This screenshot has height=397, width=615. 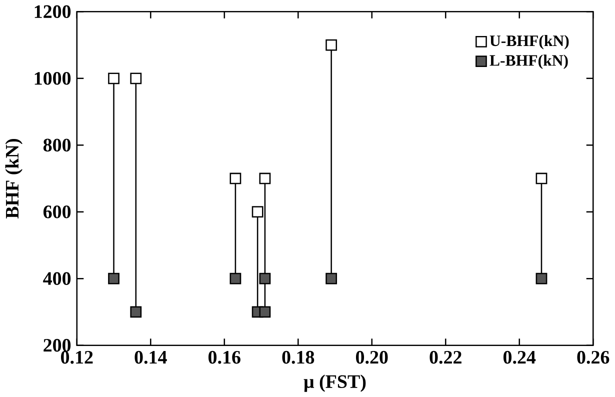 What do you see at coordinates (519, 357) in the screenshot?
I see `x-tick-label: 0.24` at bounding box center [519, 357].